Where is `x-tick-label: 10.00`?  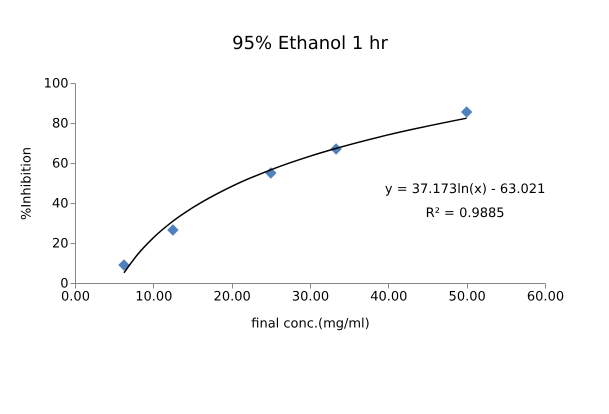 x-tick-label: 10.00 is located at coordinates (153, 297).